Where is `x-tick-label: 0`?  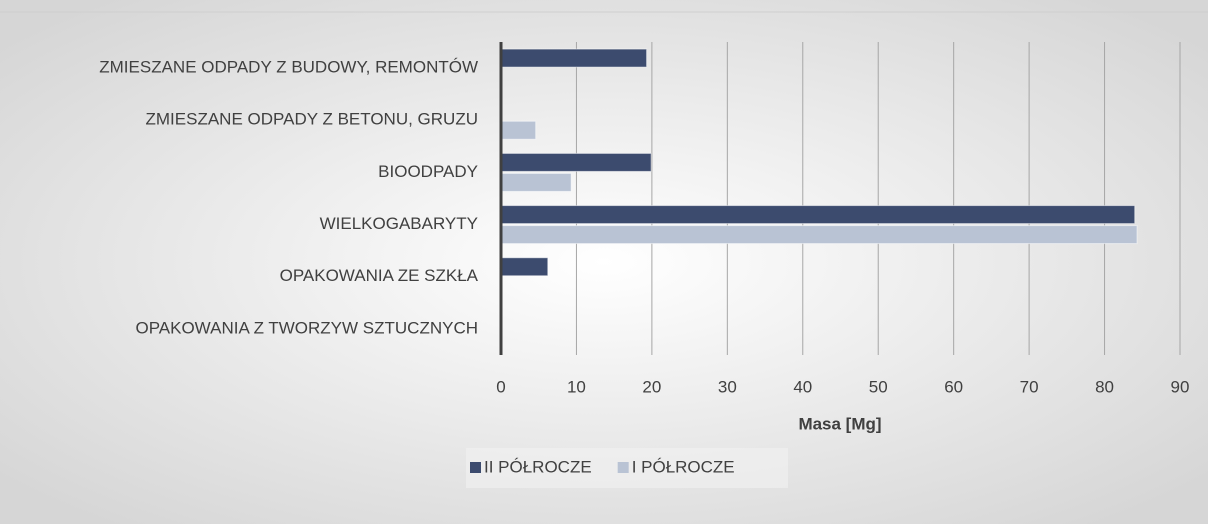
x-tick-label: 0 is located at coordinates (500, 386).